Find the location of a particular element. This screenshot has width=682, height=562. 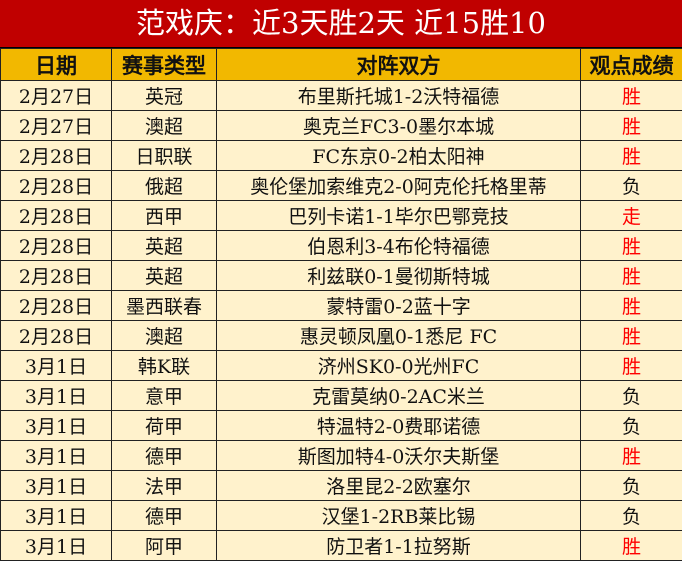

table-row: 2月27日 英冠 布里斯托城1-2沃特福德胜 is located at coordinates (341, 95).